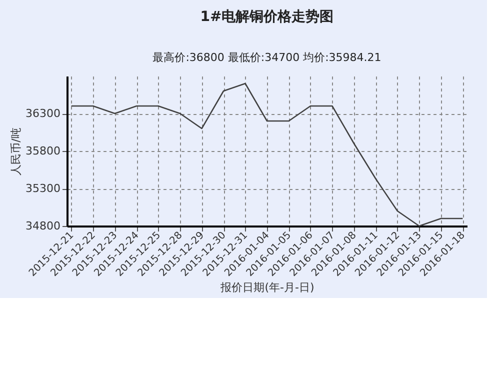 This screenshot has width=500, height=375. I want to click on y-tick-label: 35800, so click(43, 151).